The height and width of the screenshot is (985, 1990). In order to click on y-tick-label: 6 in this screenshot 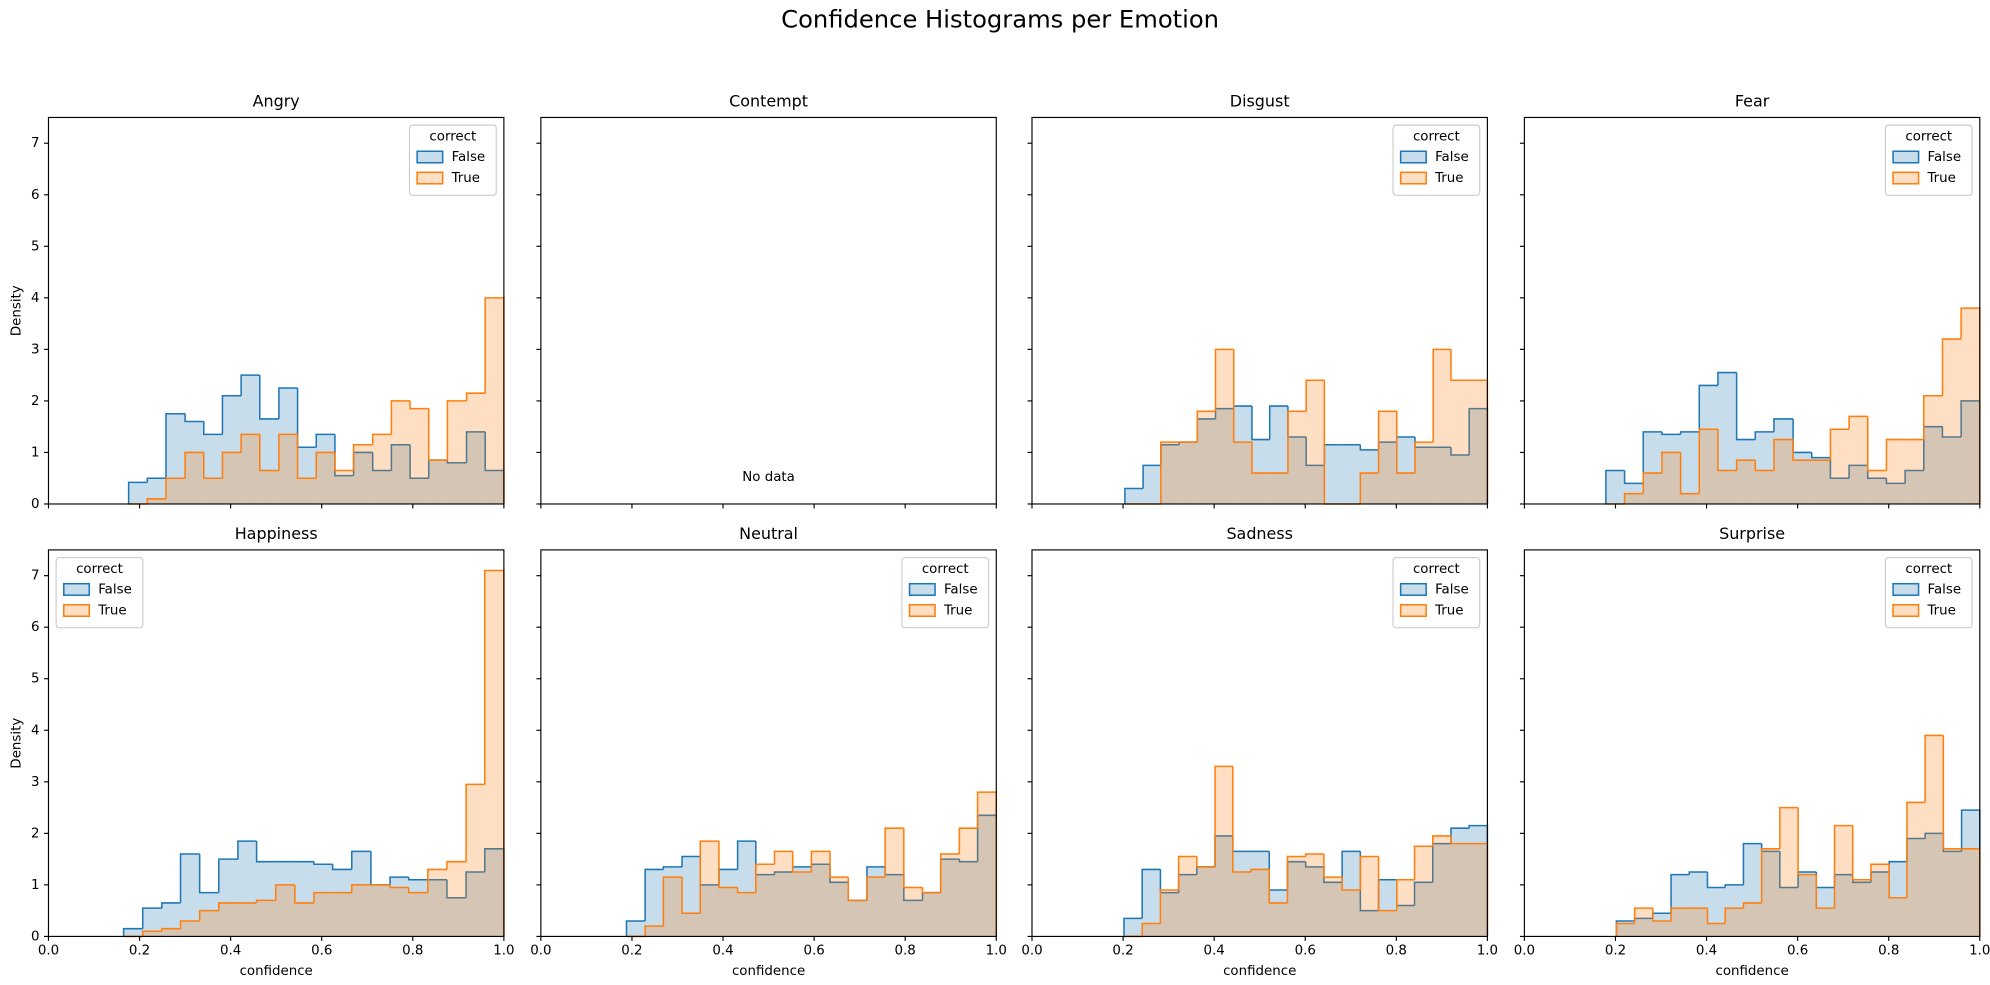, I will do `click(35, 627)`.